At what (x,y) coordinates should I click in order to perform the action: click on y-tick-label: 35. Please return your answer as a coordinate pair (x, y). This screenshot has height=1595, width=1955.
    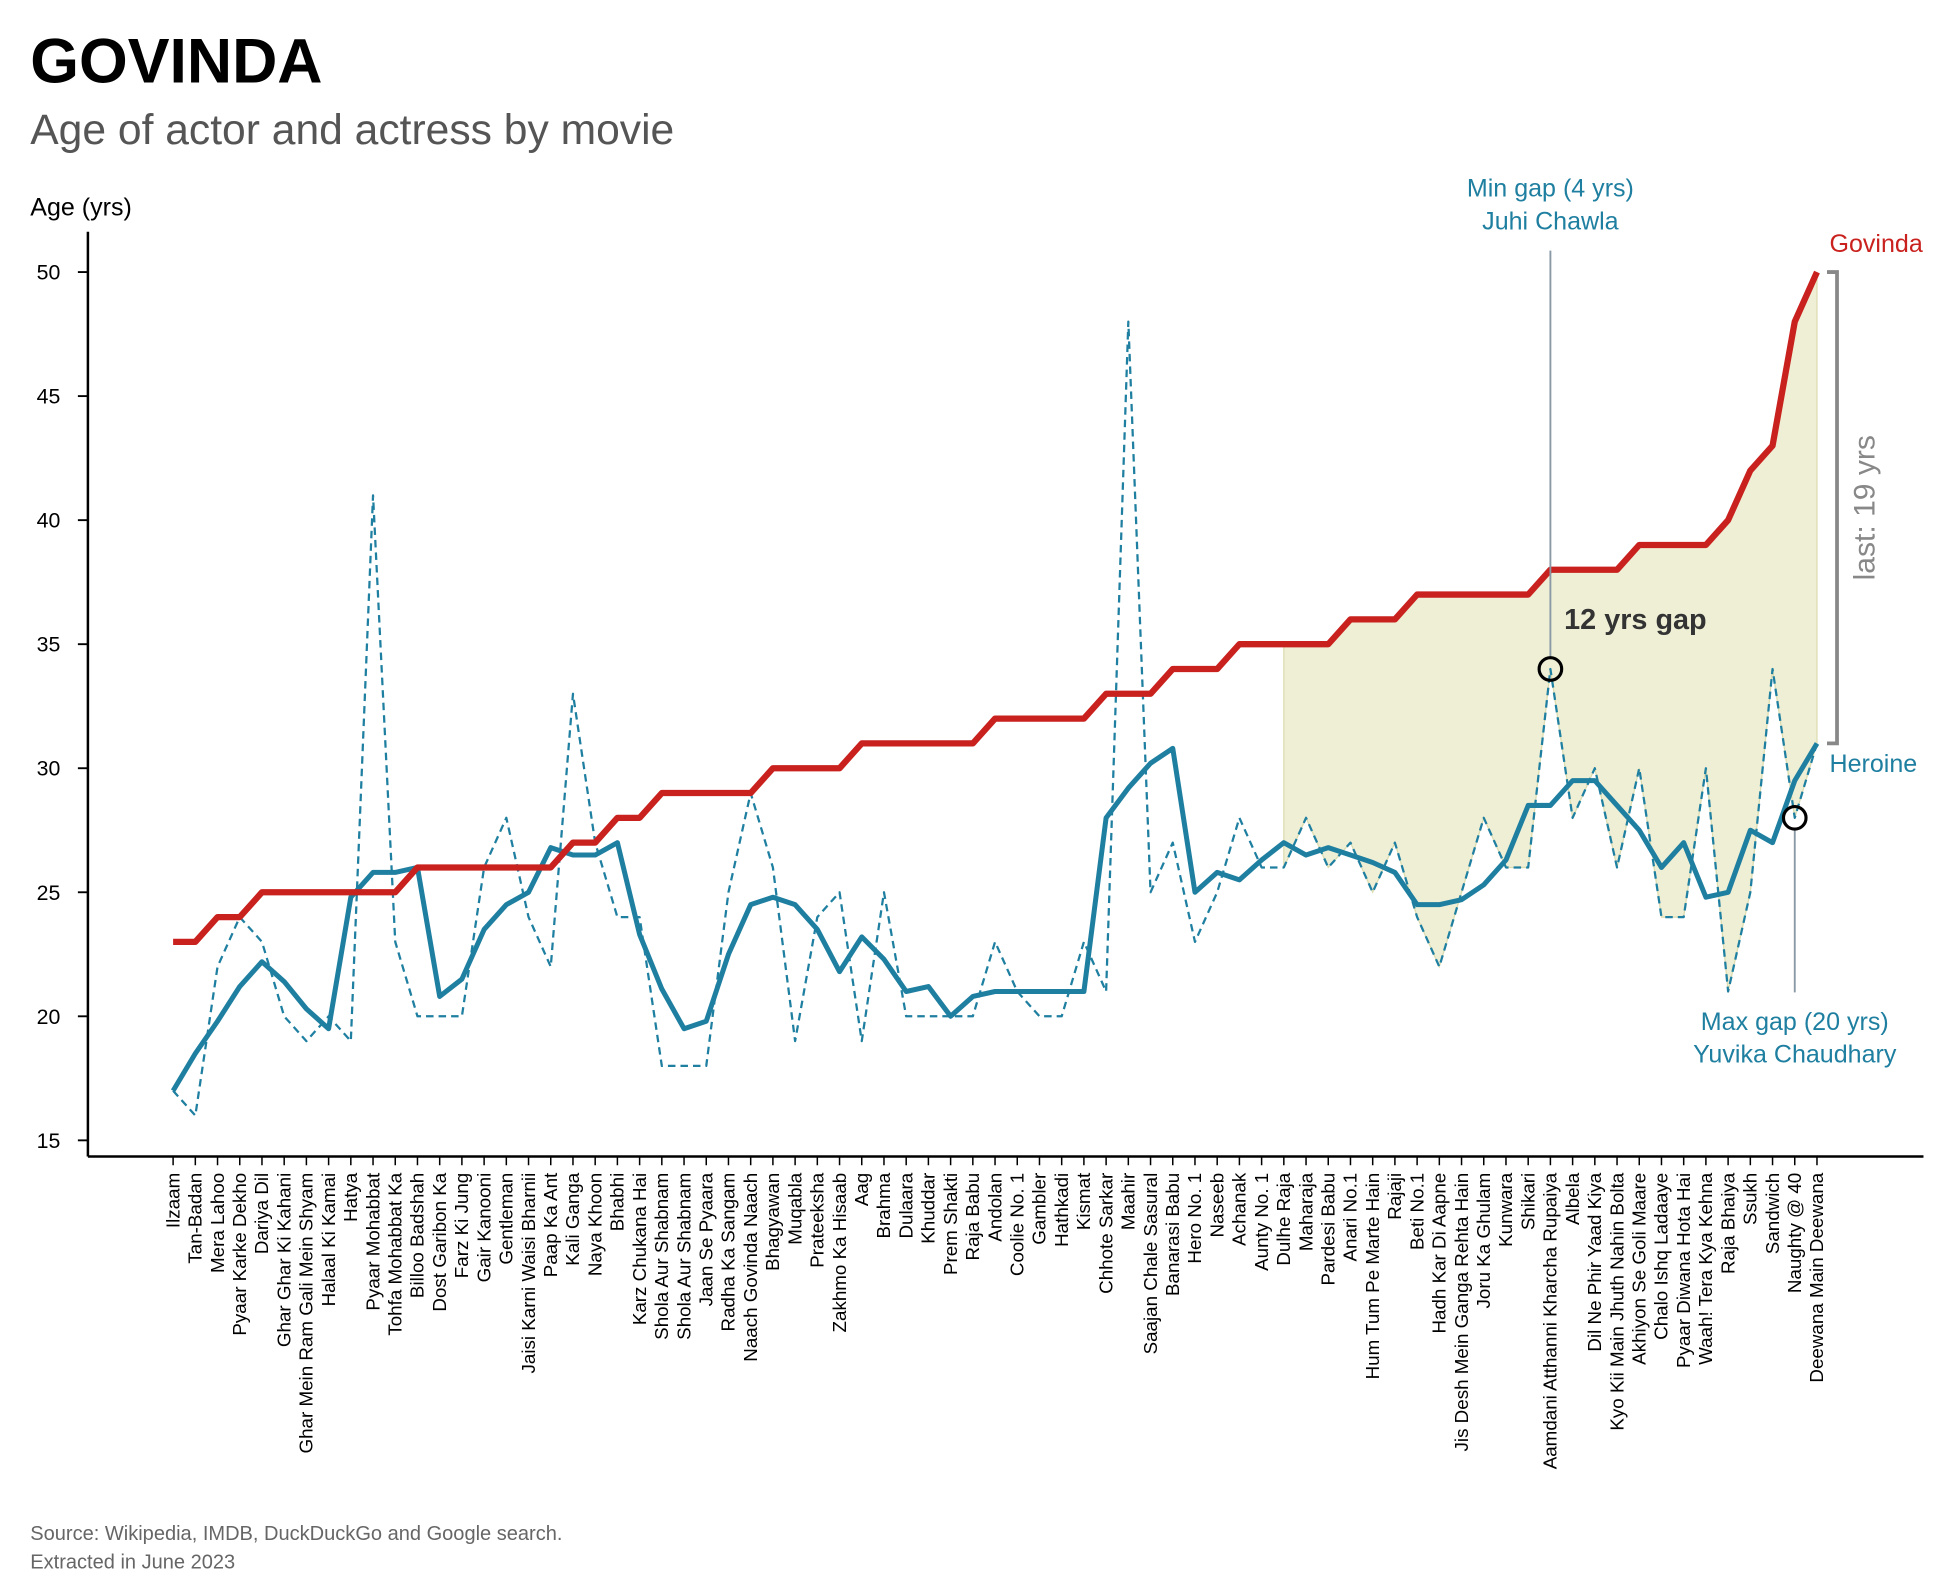
    Looking at the image, I should click on (49, 645).